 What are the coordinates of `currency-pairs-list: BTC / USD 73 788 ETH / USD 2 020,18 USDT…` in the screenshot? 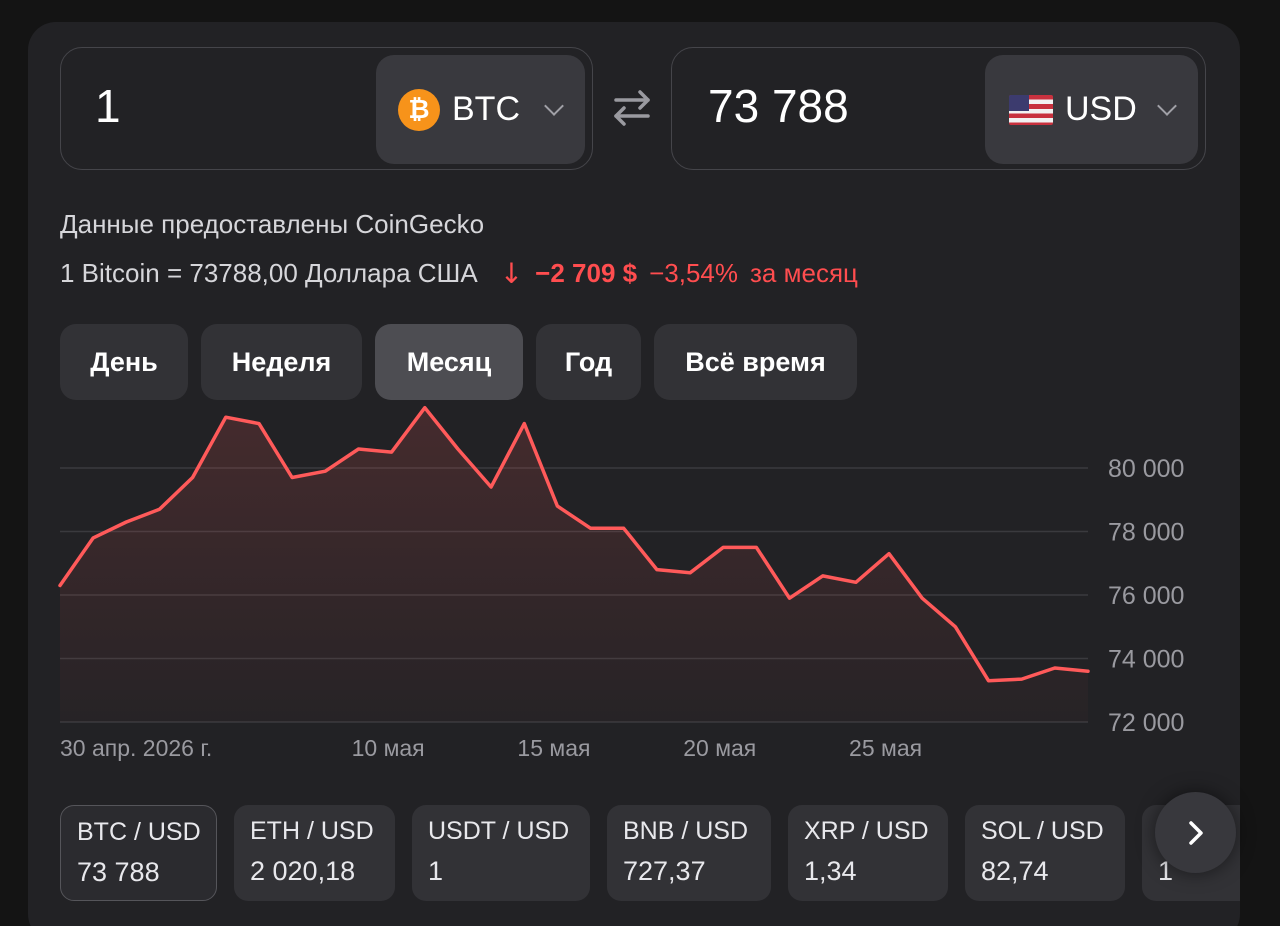 It's located at (650, 853).